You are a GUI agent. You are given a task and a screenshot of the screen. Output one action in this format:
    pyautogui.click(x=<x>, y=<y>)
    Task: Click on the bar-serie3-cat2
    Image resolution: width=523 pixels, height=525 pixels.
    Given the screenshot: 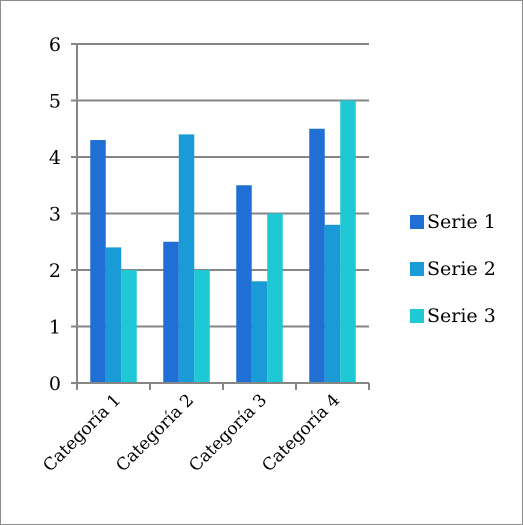 What is the action you would take?
    pyautogui.click(x=202, y=326)
    